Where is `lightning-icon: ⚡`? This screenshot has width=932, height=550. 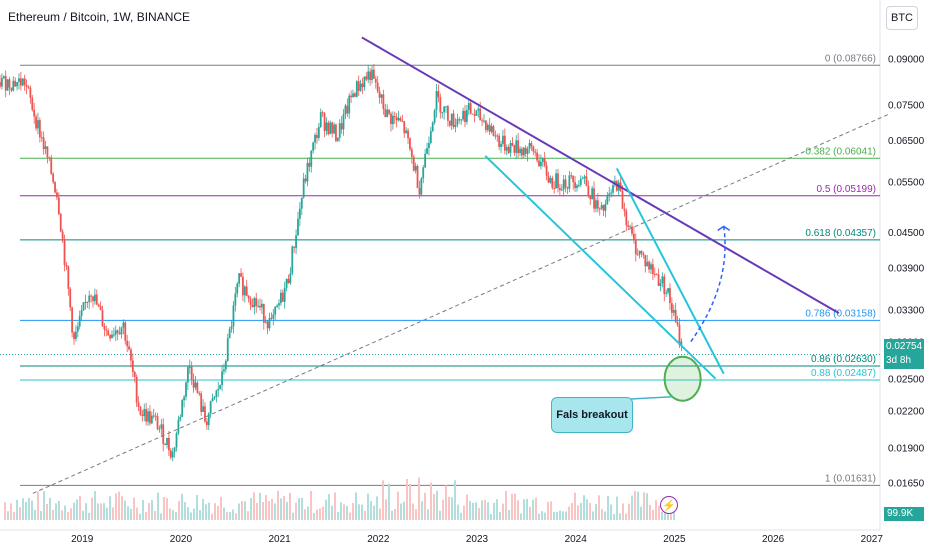
lightning-icon: ⚡ is located at coordinates (669, 505).